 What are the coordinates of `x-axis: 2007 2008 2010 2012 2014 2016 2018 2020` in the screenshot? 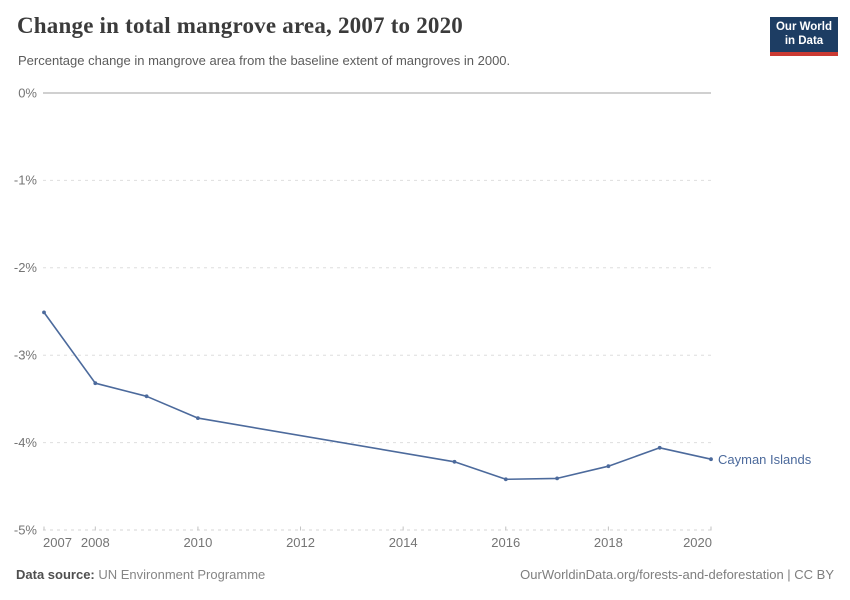 It's located at (377, 538).